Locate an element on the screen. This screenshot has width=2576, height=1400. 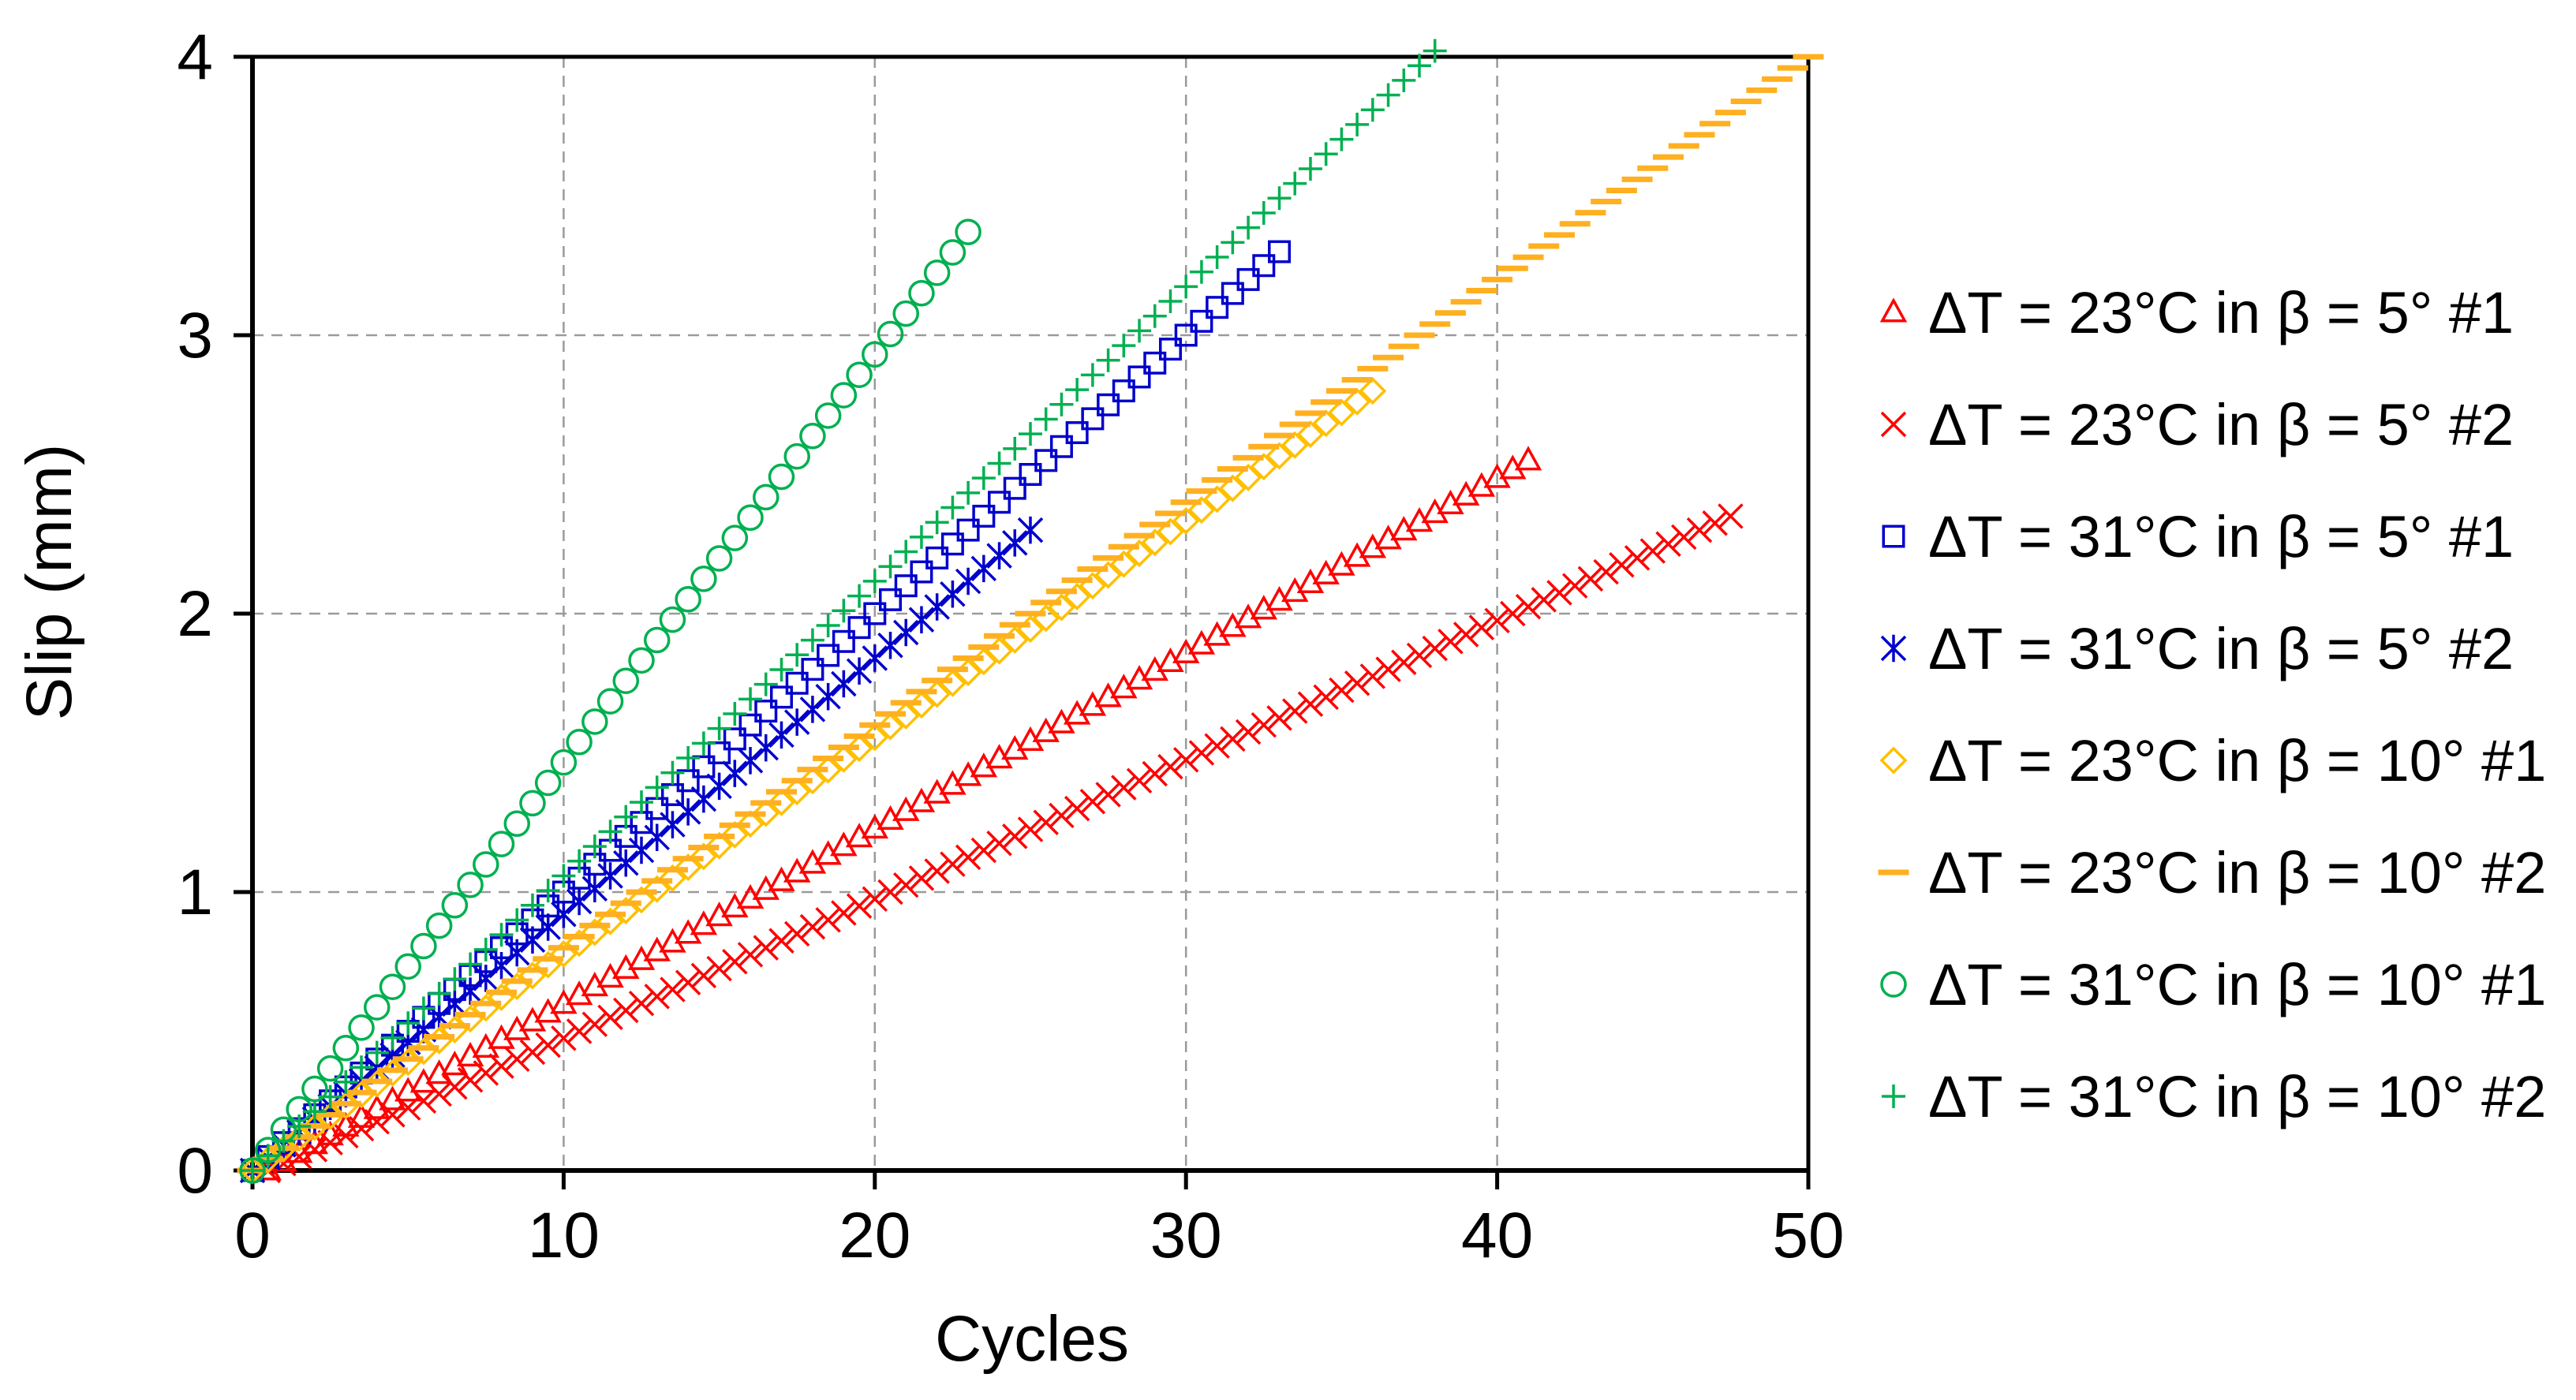
legend-label: ΔT = 31°C in β = 5° #2 is located at coordinates (2221, 648).